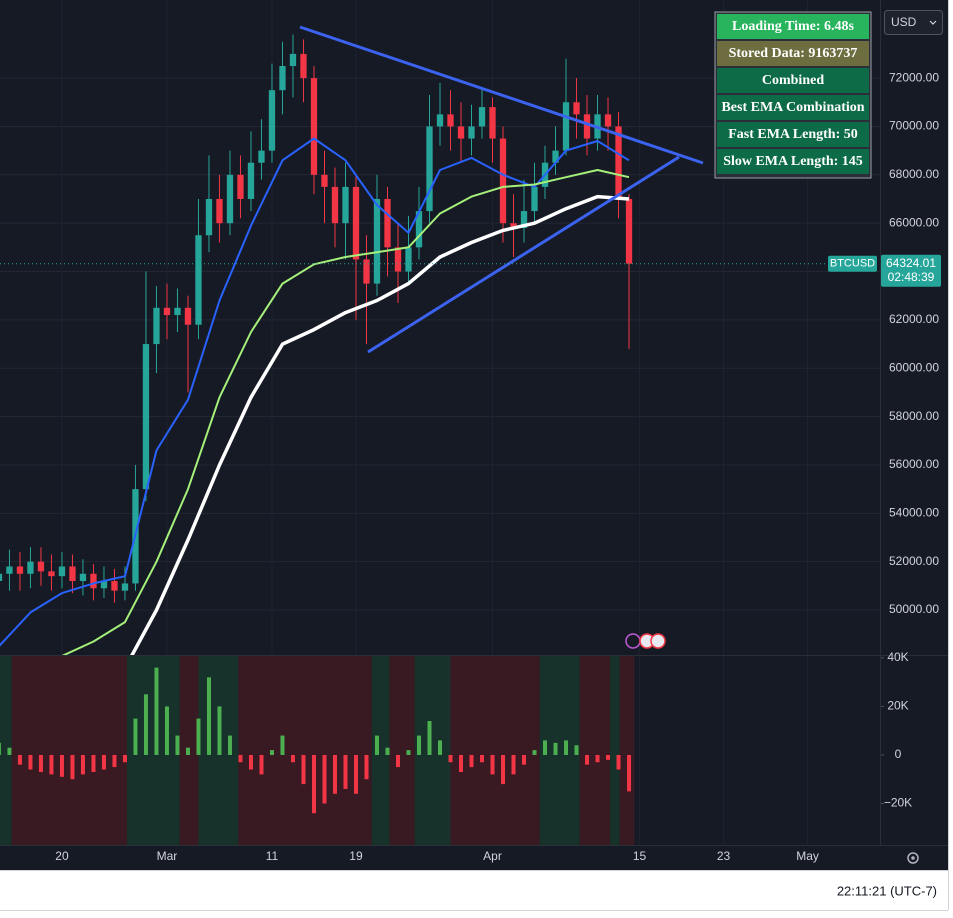 Image resolution: width=953 pixels, height=918 pixels. I want to click on x-tick-label: 20, so click(62, 856).